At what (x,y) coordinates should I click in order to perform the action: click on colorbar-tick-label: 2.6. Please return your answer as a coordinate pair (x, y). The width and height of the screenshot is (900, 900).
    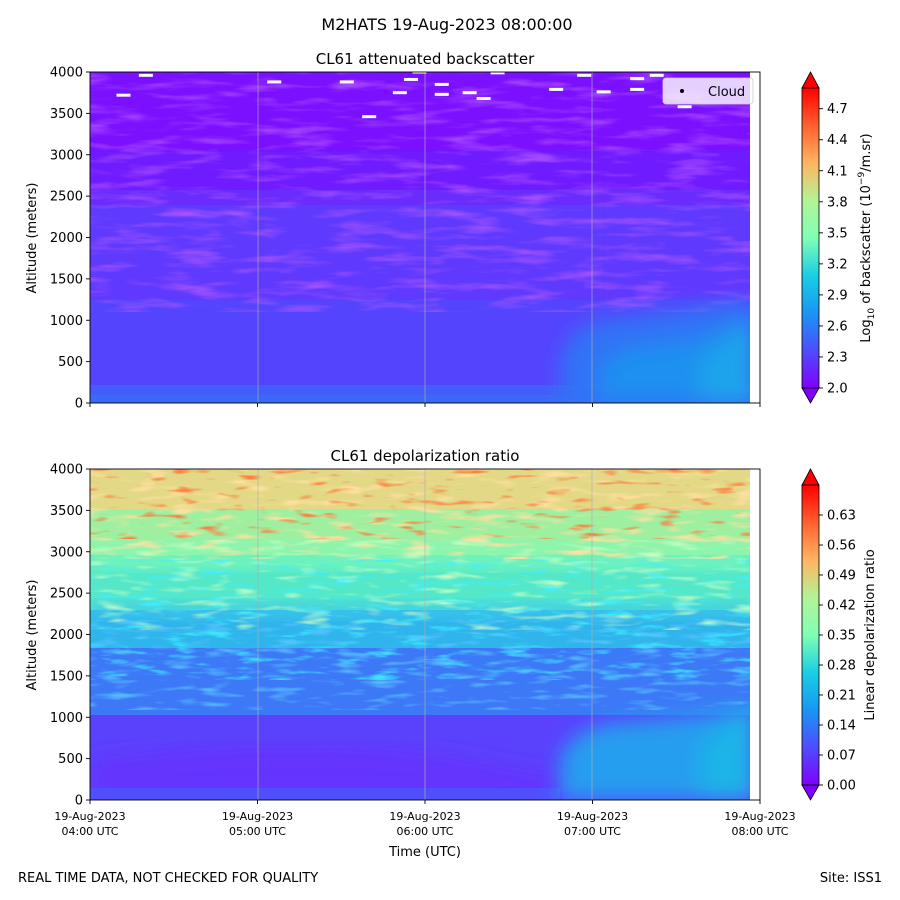
    Looking at the image, I should click on (837, 326).